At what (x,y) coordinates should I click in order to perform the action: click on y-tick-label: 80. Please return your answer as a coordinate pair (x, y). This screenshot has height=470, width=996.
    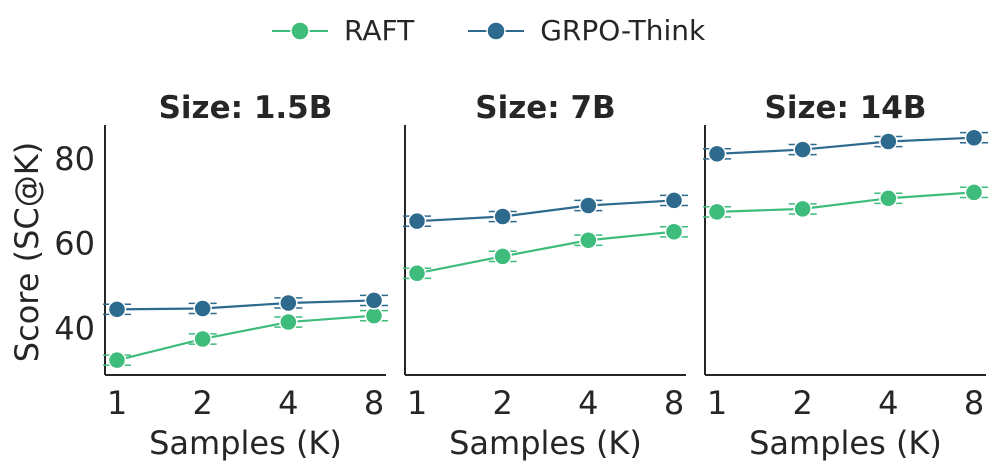
    Looking at the image, I should click on (74, 159).